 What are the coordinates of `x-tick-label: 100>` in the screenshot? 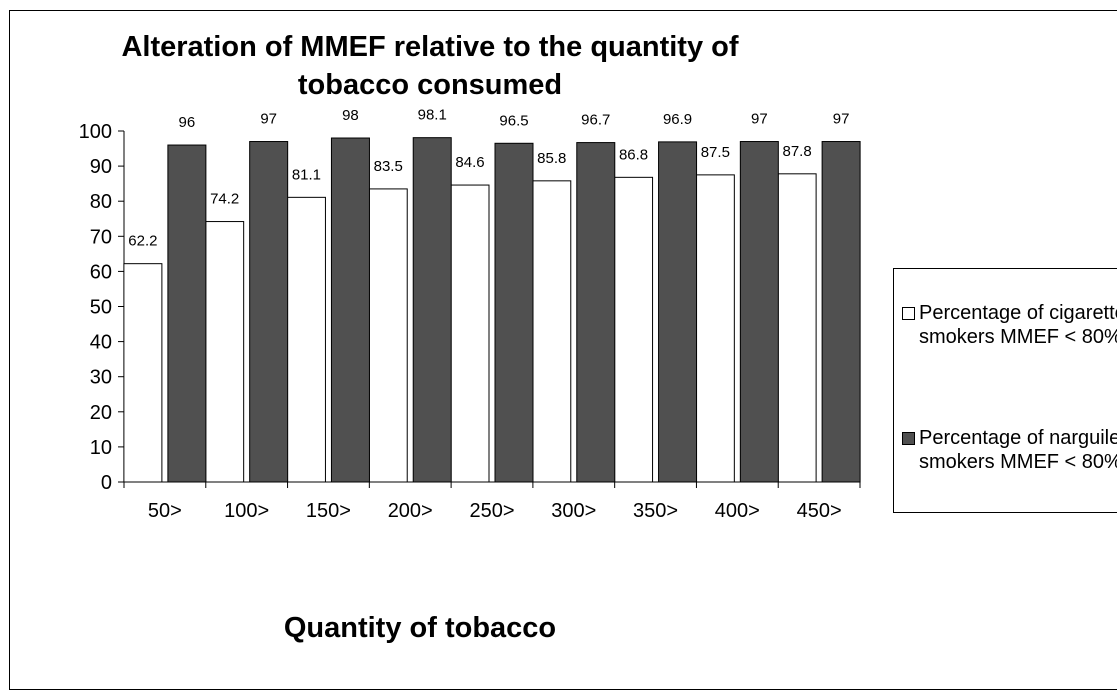 It's located at (246, 511).